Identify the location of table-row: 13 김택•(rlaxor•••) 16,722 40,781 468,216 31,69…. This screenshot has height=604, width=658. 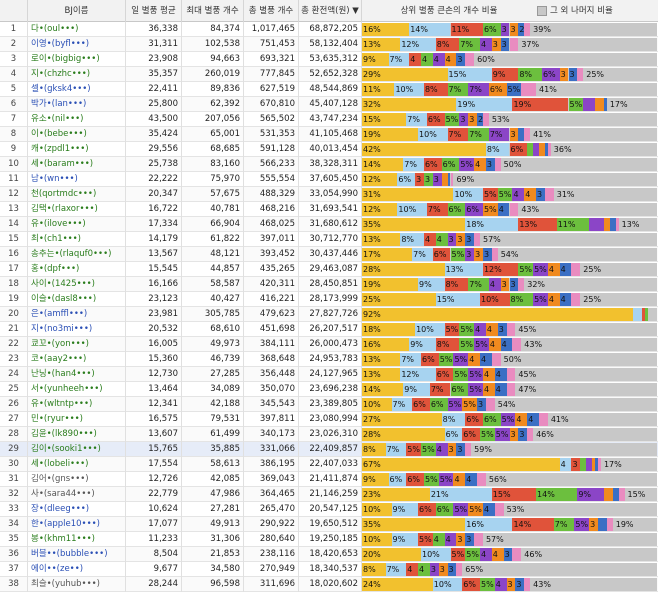
(329, 209).